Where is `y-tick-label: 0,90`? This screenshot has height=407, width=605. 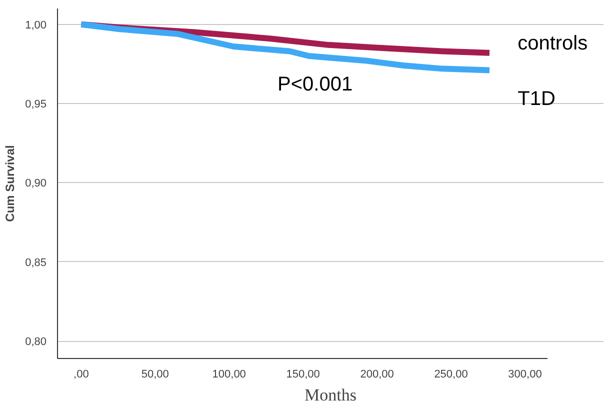
y-tick-label: 0,90 is located at coordinates (36, 184).